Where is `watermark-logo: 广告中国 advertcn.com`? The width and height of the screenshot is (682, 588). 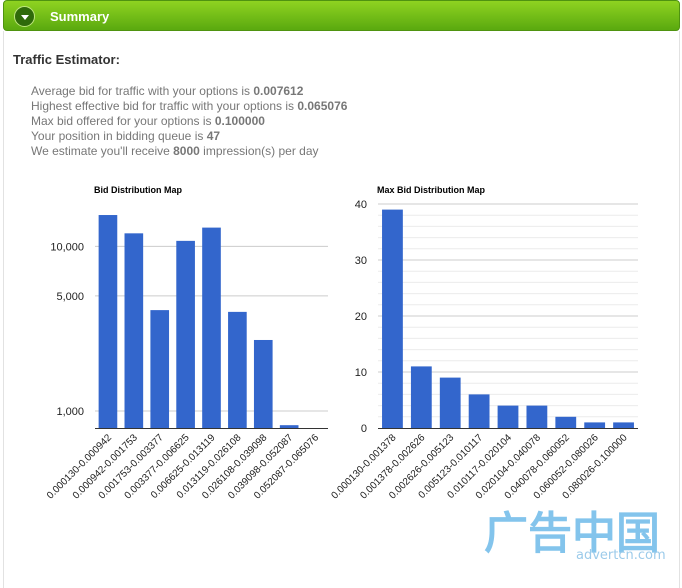 watermark-logo: 广告中国 advertcn.com is located at coordinates (575, 535).